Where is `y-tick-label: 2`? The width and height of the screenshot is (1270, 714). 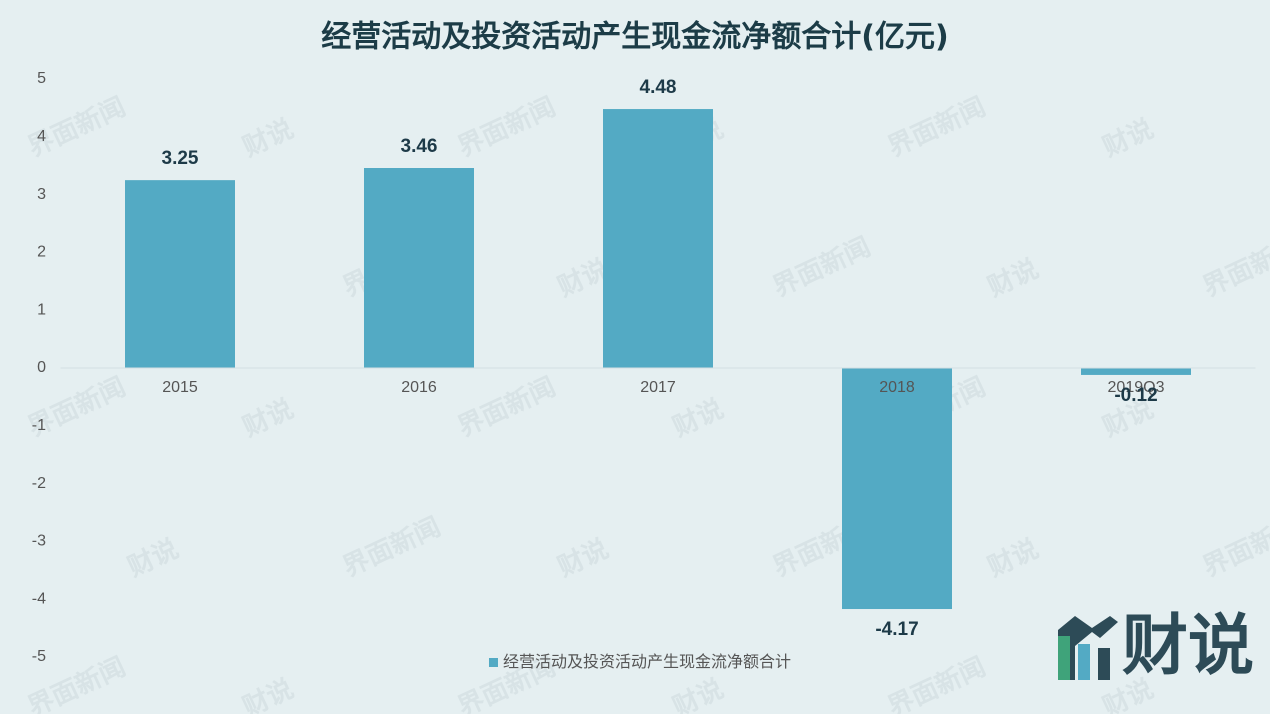 y-tick-label: 2 is located at coordinates (41, 252).